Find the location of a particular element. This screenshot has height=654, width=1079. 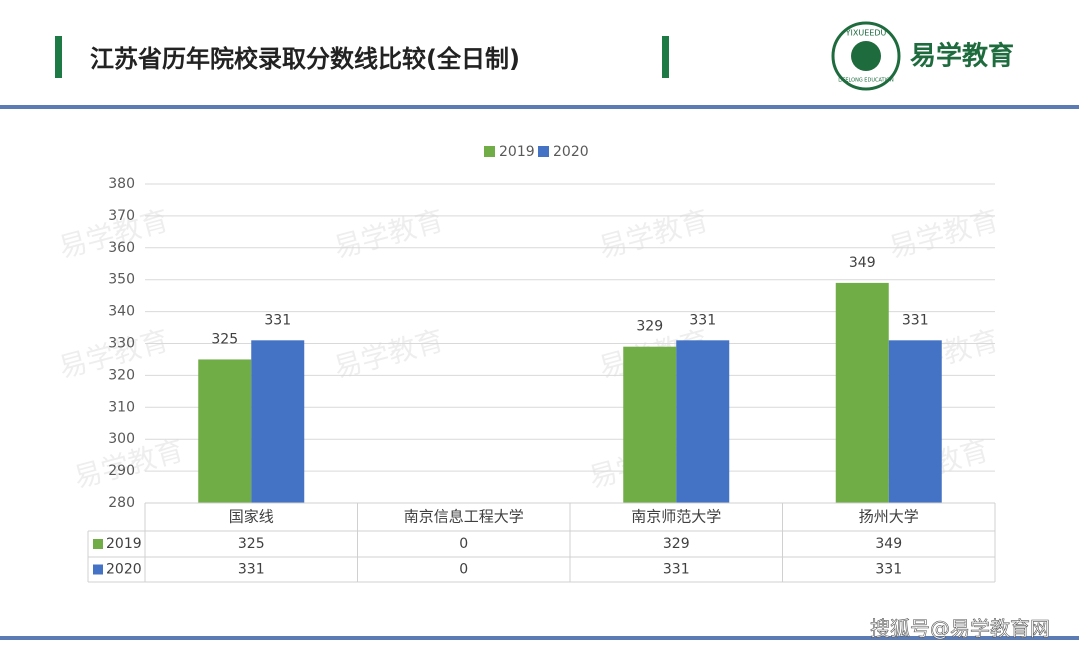

logo-core is located at coordinates (866, 56).